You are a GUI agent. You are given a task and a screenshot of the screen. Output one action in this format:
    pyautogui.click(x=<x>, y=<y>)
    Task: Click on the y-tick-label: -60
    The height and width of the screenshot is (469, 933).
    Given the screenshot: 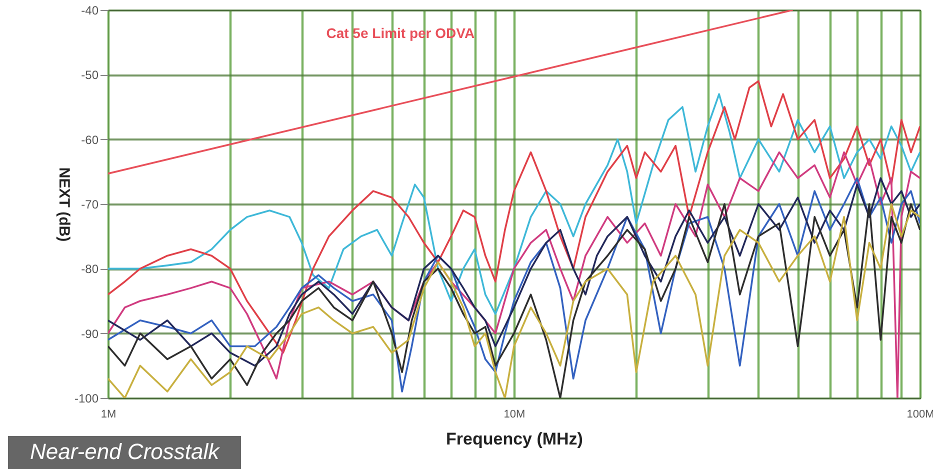 What is the action you would take?
    pyautogui.click(x=90, y=139)
    